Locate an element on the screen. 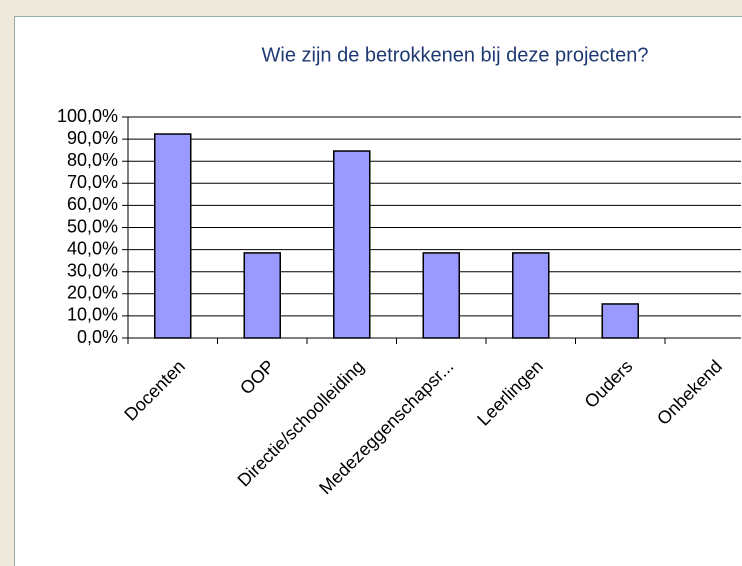 This screenshot has height=566, width=742. y-tick-label: 20,0% is located at coordinates (92, 293).